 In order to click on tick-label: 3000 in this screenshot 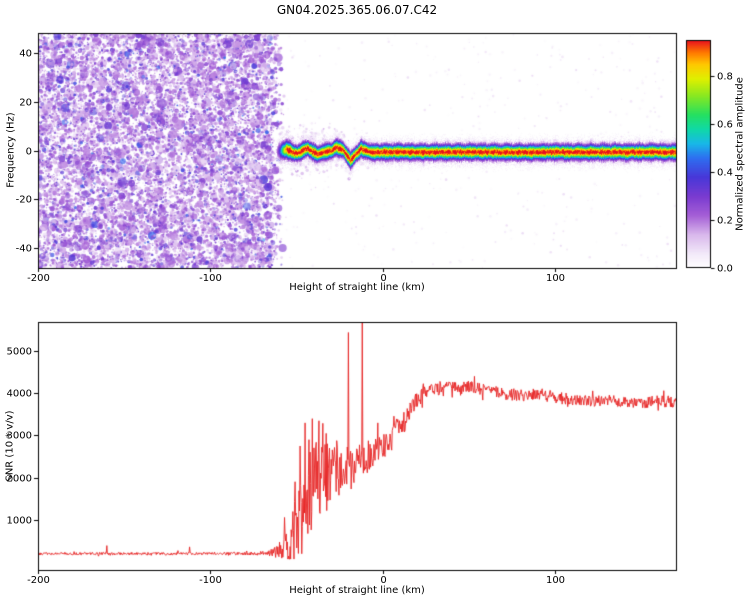, I will do `click(19, 435)`.